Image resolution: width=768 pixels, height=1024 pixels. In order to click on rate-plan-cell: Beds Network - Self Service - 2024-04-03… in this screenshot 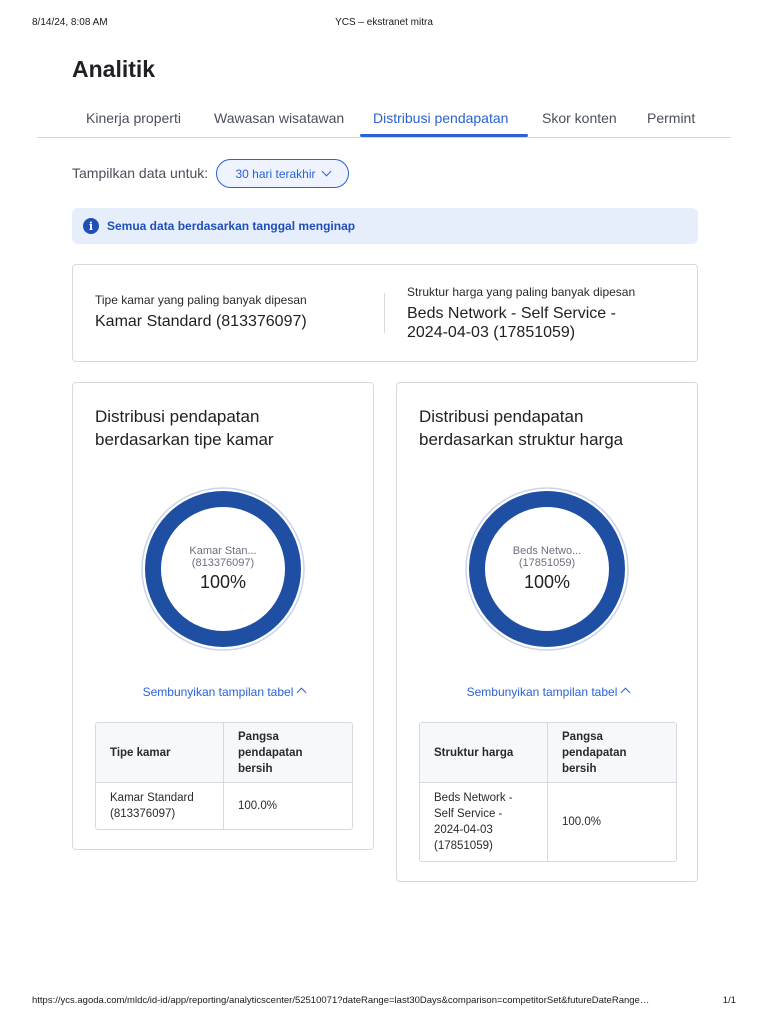, I will do `click(484, 822)`.